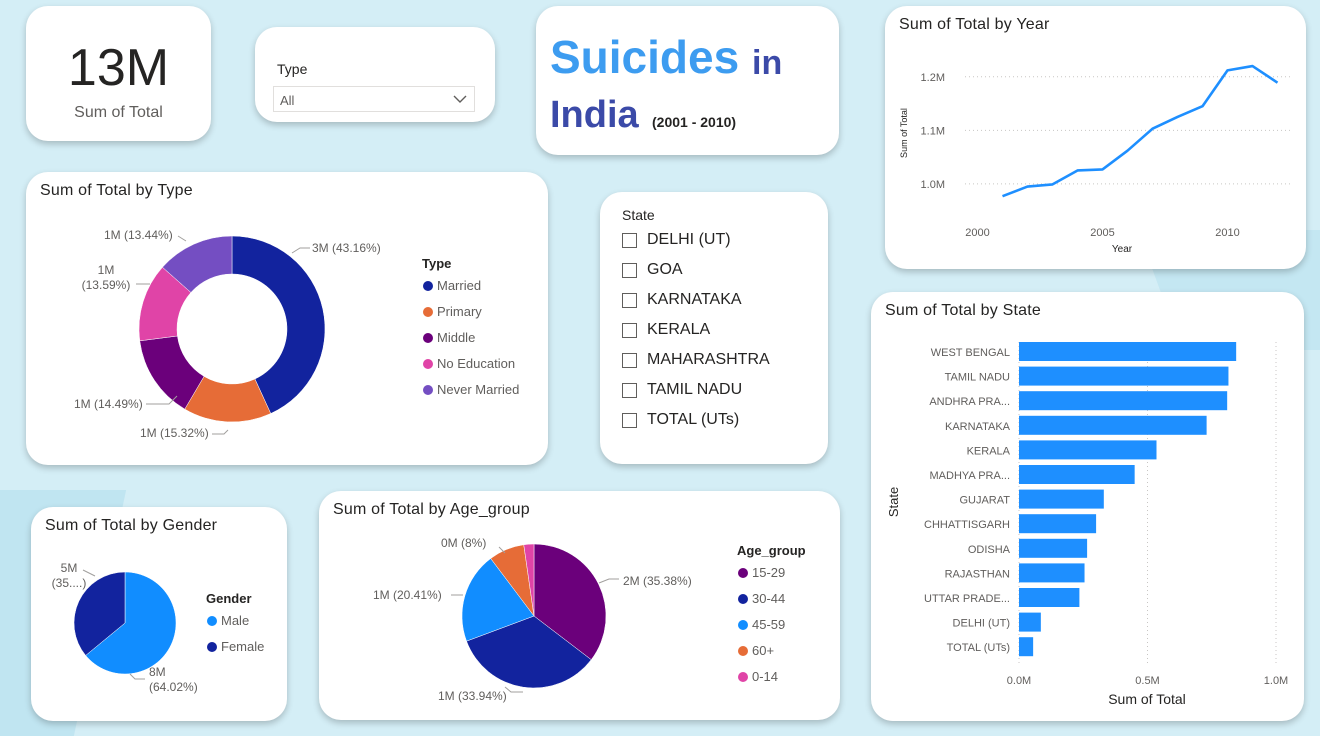  I want to click on header-india: India, so click(594, 115).